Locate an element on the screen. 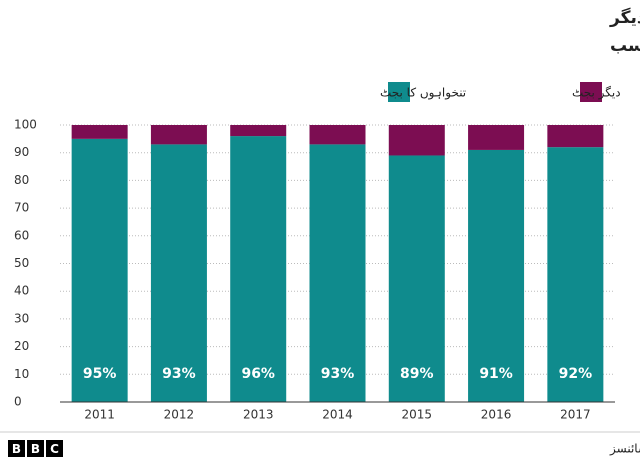 Image resolution: width=640 pixels, height=464 pixels. y-tick-label: 60 is located at coordinates (21, 235).